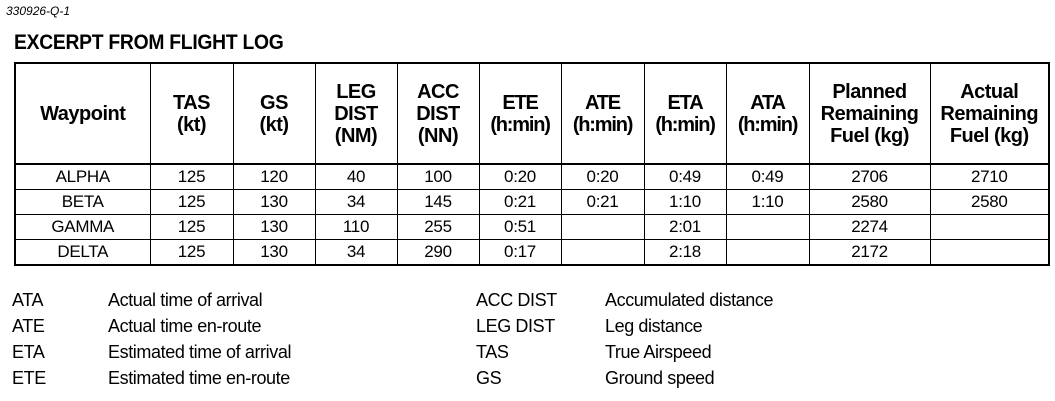 This screenshot has height=401, width=1055. I want to click on legend-meaning: Estimated time of arrival, so click(200, 352).